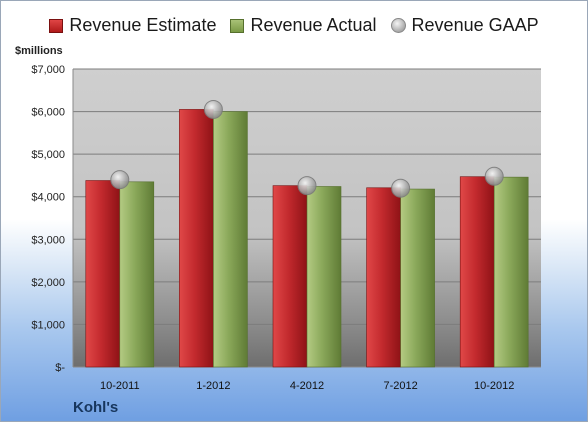  Describe the element at coordinates (48, 113) in the screenshot. I see `y-tick-label: $6,000` at that location.